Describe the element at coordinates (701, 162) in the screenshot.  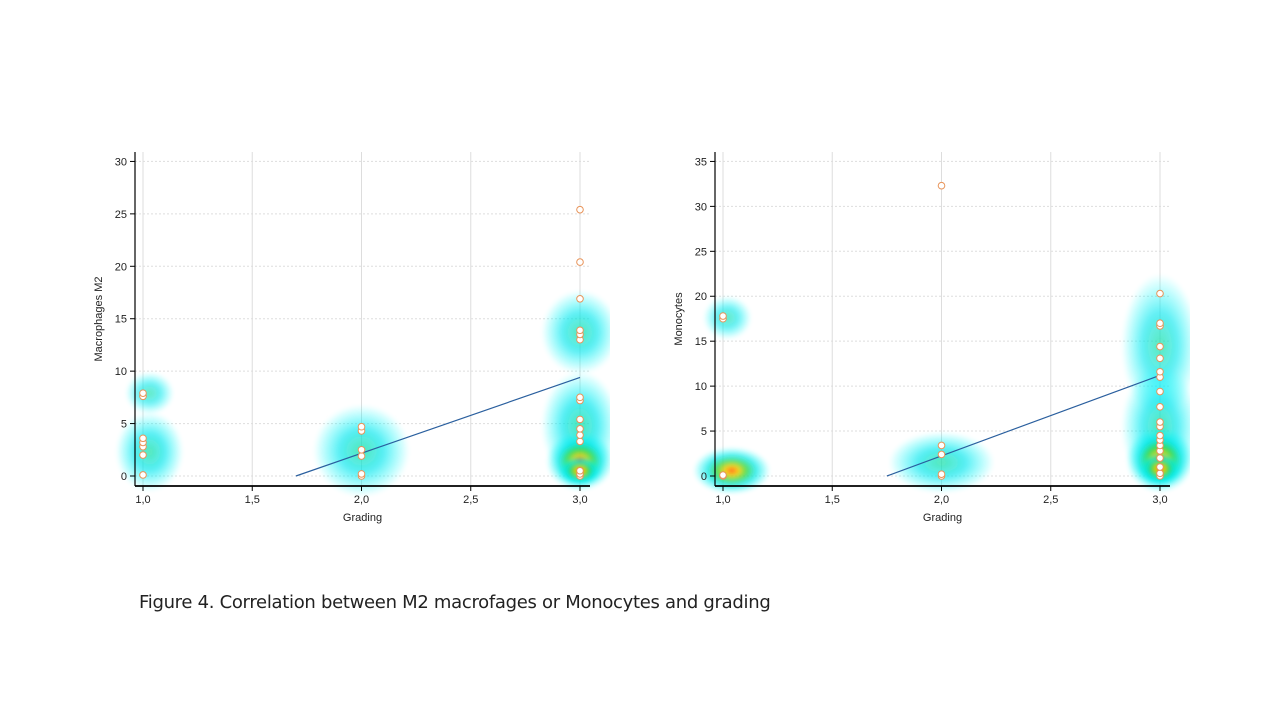
I see `y-tick-label: 35` at that location.